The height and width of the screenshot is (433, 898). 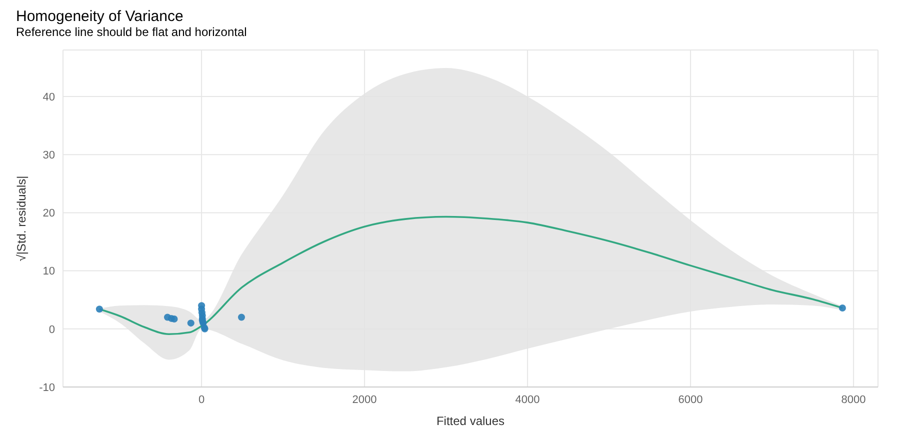 I want to click on x-tick-label: 0, so click(x=201, y=400).